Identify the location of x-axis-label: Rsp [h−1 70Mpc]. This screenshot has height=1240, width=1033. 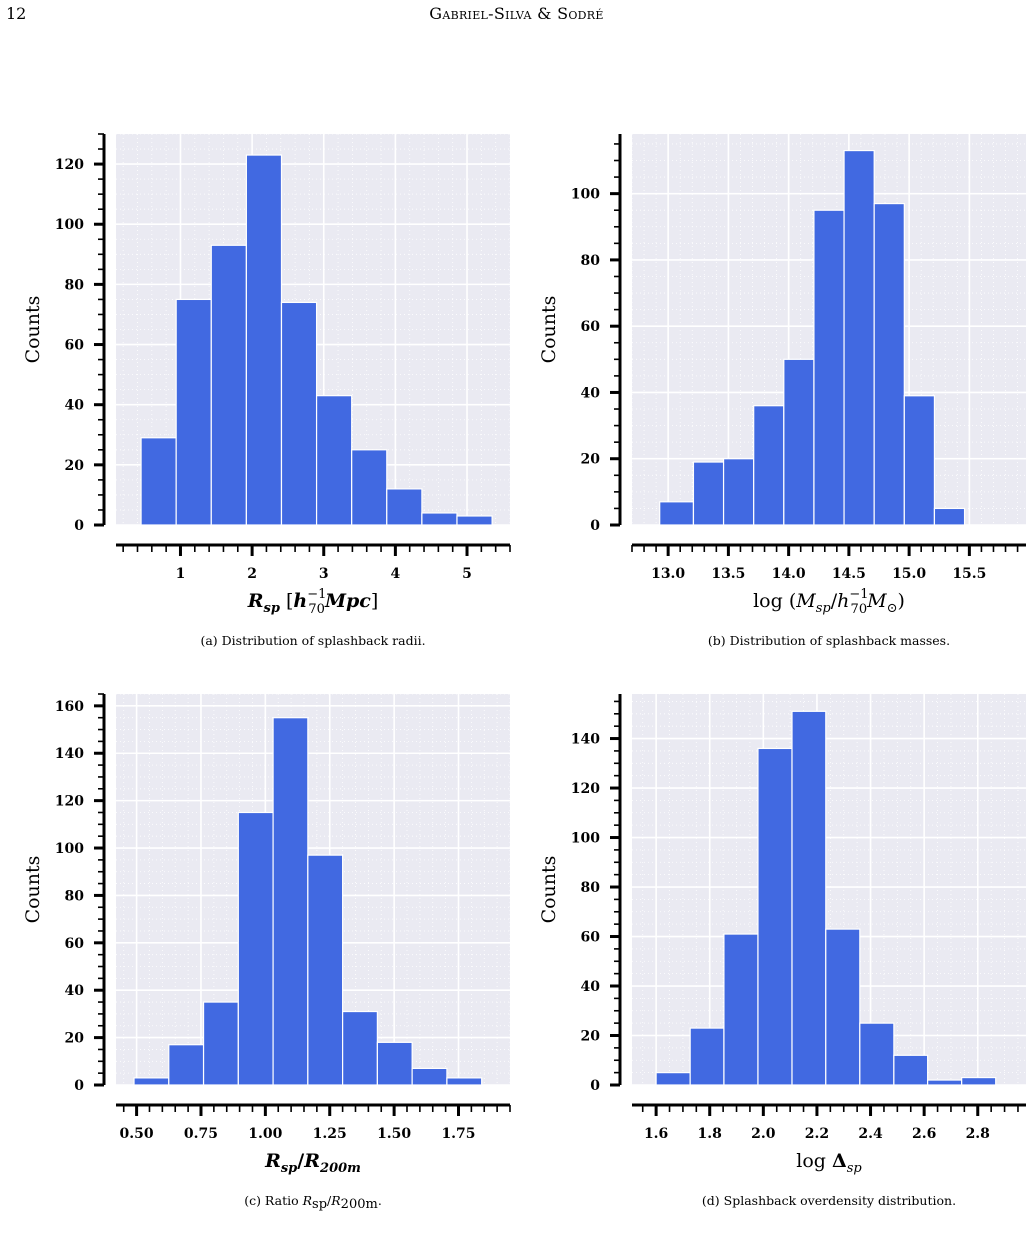
(313, 602).